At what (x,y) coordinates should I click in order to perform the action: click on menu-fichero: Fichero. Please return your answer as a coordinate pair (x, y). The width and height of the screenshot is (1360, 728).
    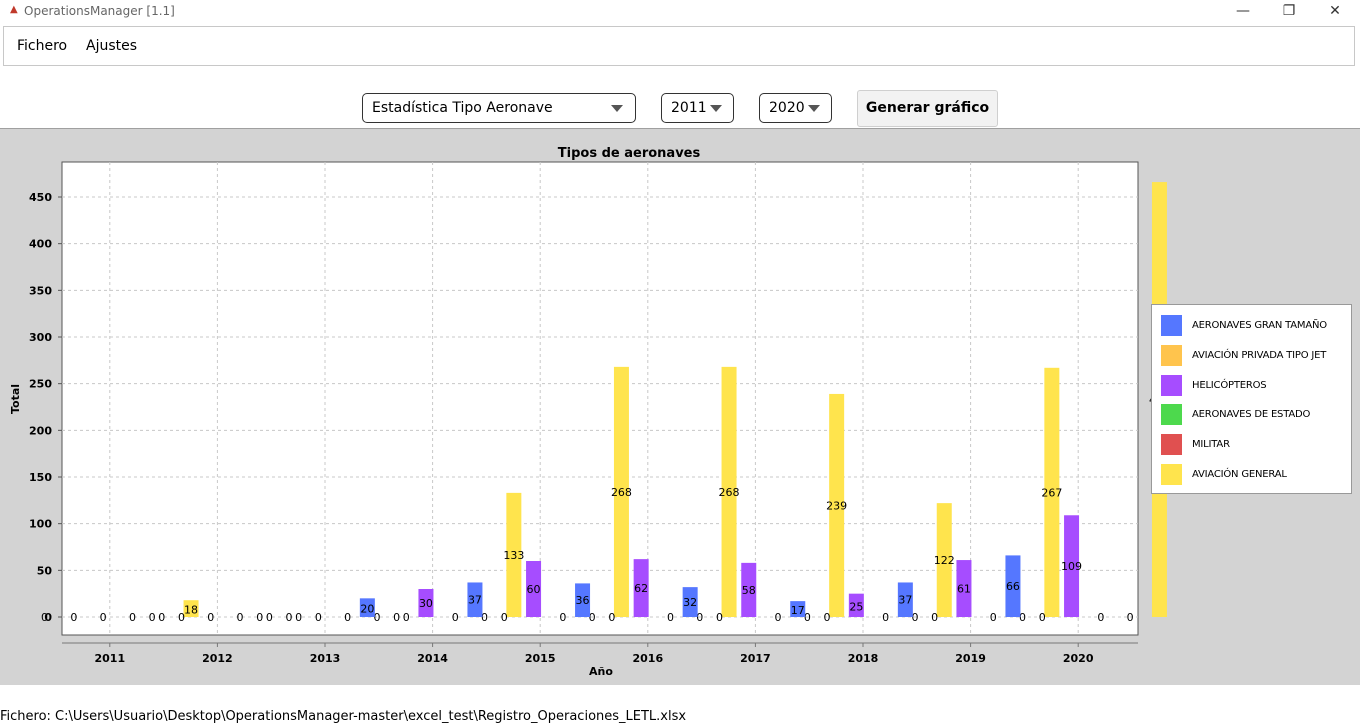
    Looking at the image, I should click on (42, 46).